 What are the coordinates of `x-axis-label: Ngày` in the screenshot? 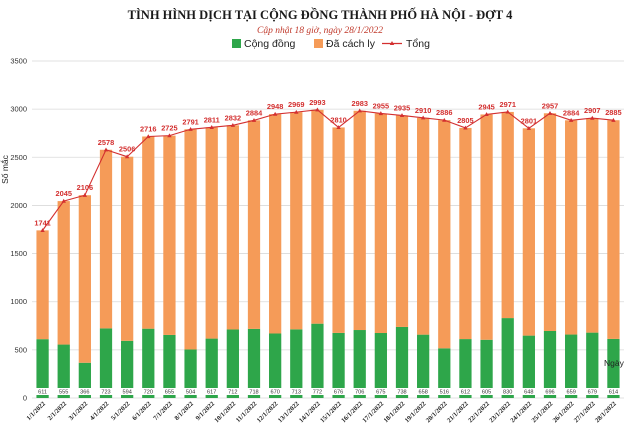 It's located at (614, 363).